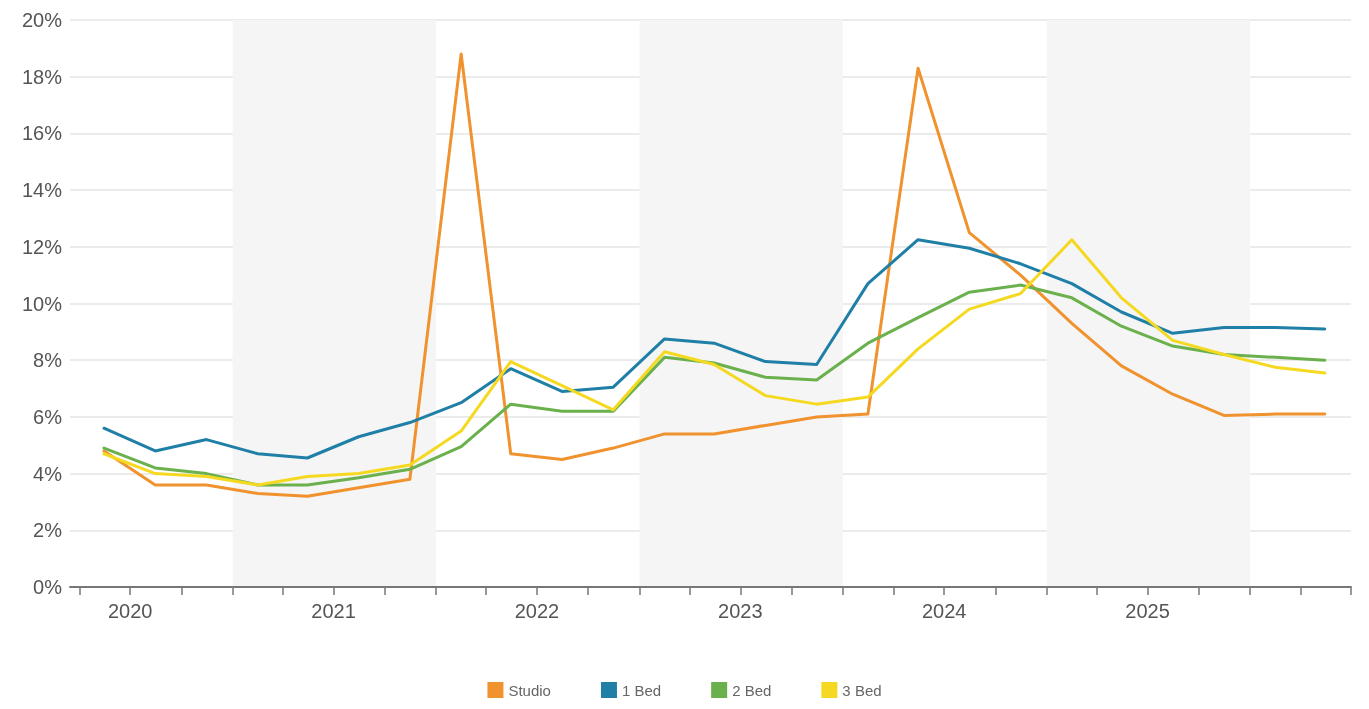  Describe the element at coordinates (740, 611) in the screenshot. I see `x-tick-label: 2023` at that location.